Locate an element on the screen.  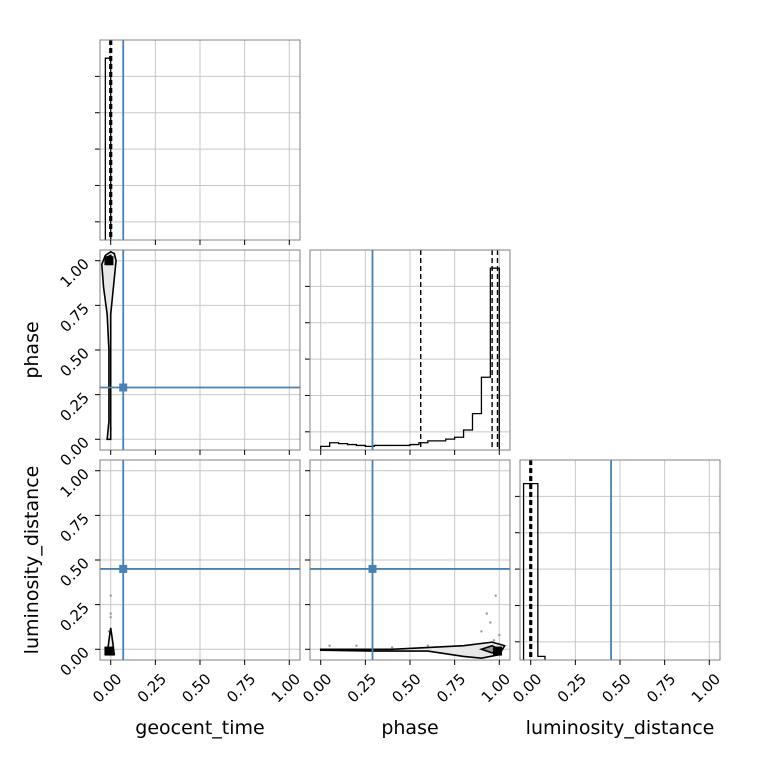
panel-luminosity_distance-luminosity_distance: 0.00 0.25 0.50 0.75 1.00 is located at coordinates (616, 582).